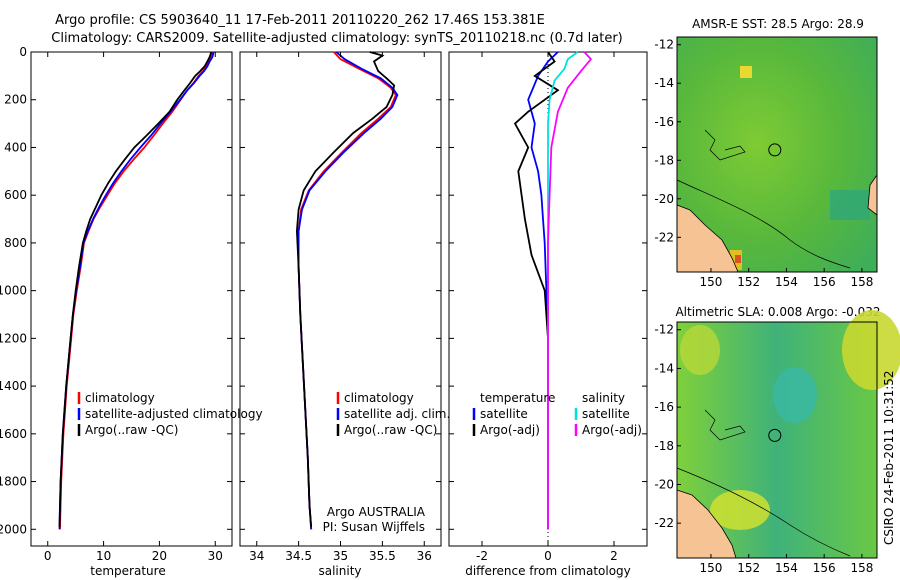 Image resolution: width=900 pixels, height=580 pixels. I want to click on legend-satellite-adj-clim: satellite adj. clim., so click(397, 414).